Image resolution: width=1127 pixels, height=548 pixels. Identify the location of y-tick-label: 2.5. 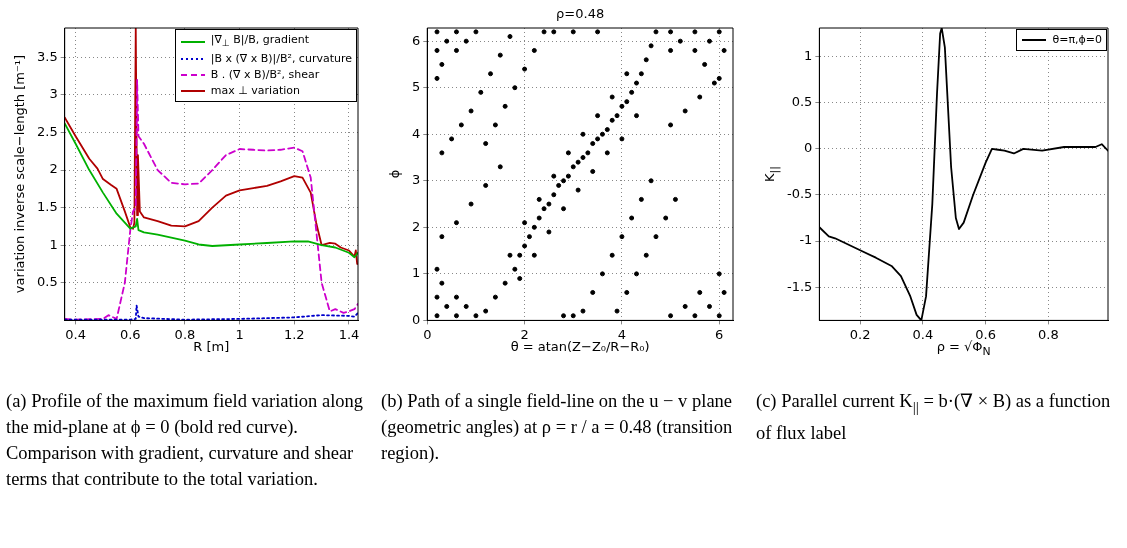
(47, 131).